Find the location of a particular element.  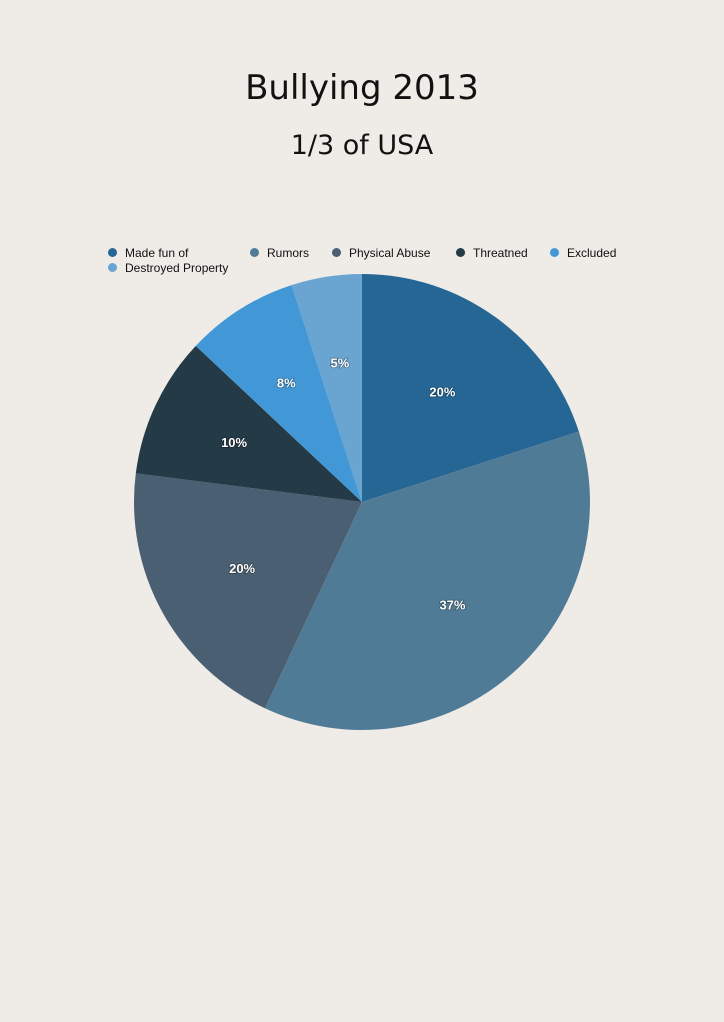

legend-item: Threatned is located at coordinates (492, 253).